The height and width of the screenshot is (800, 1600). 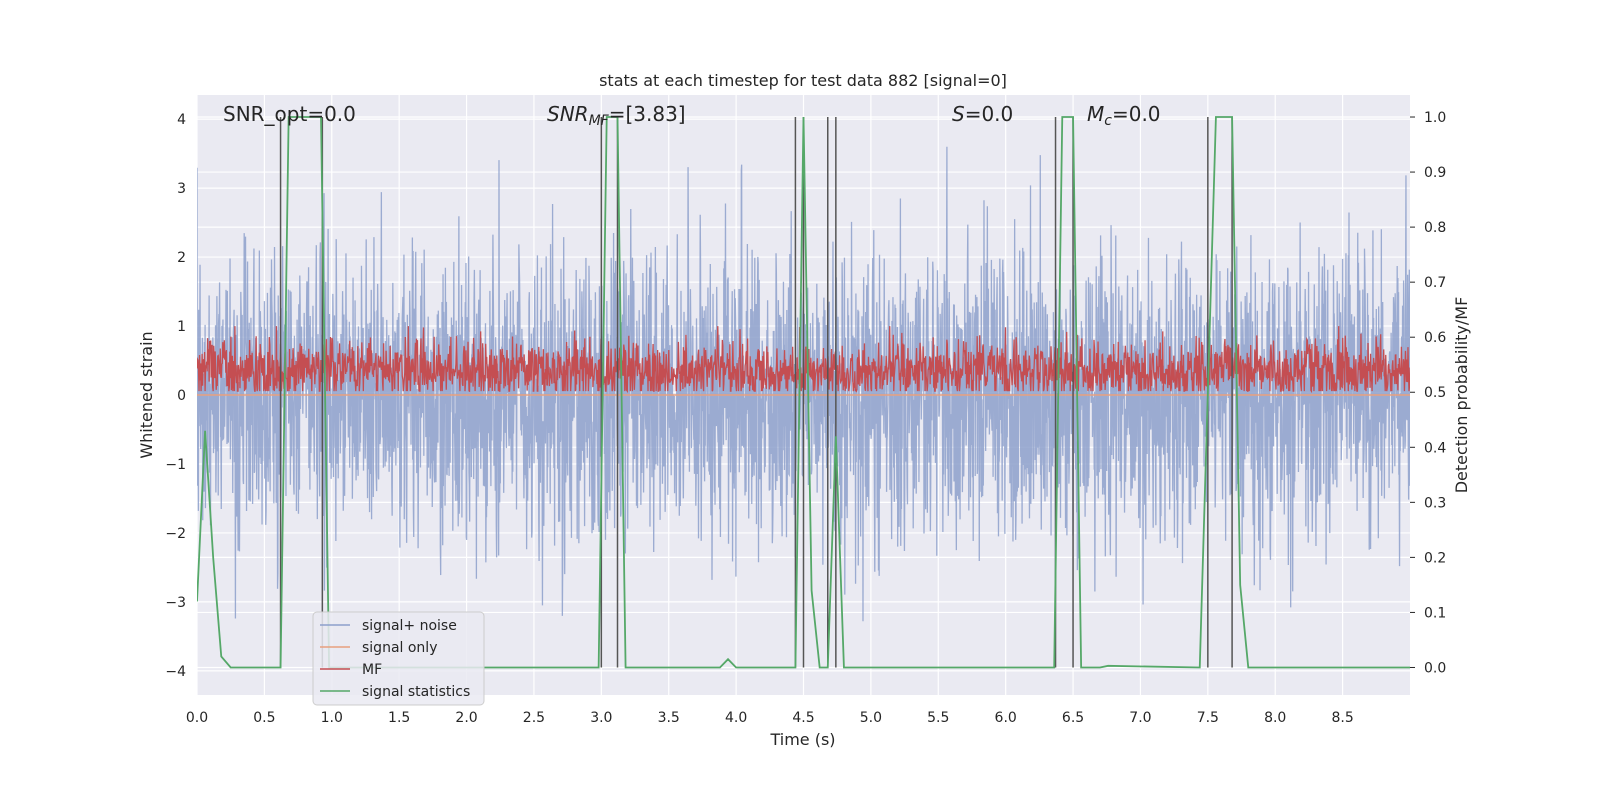 I want to click on x-axis-label: Time (s), so click(x=802, y=739).